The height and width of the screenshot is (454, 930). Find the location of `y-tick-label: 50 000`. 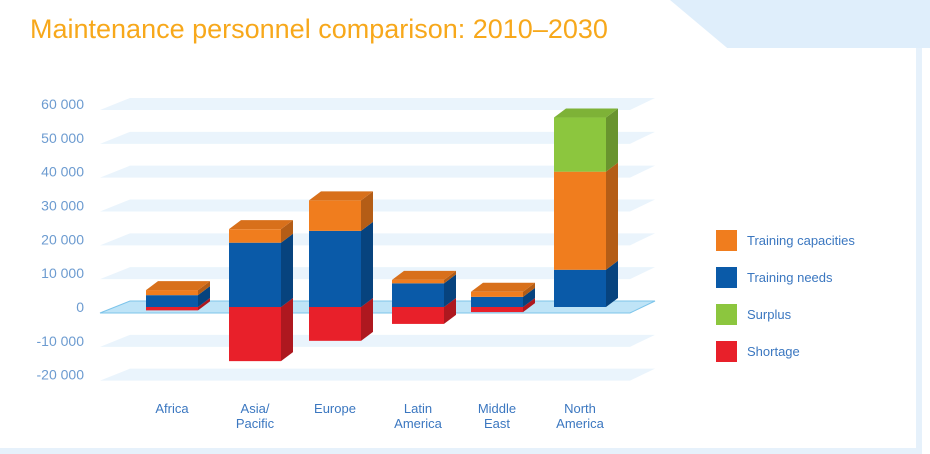

y-tick-label: 50 000 is located at coordinates (62, 138).